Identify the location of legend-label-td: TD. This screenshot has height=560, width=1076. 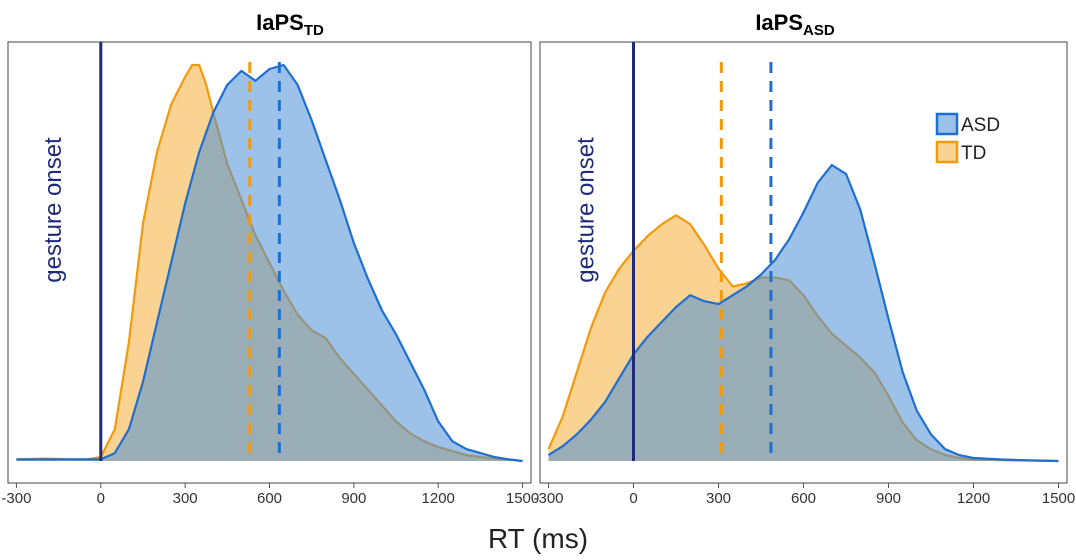
(973, 153).